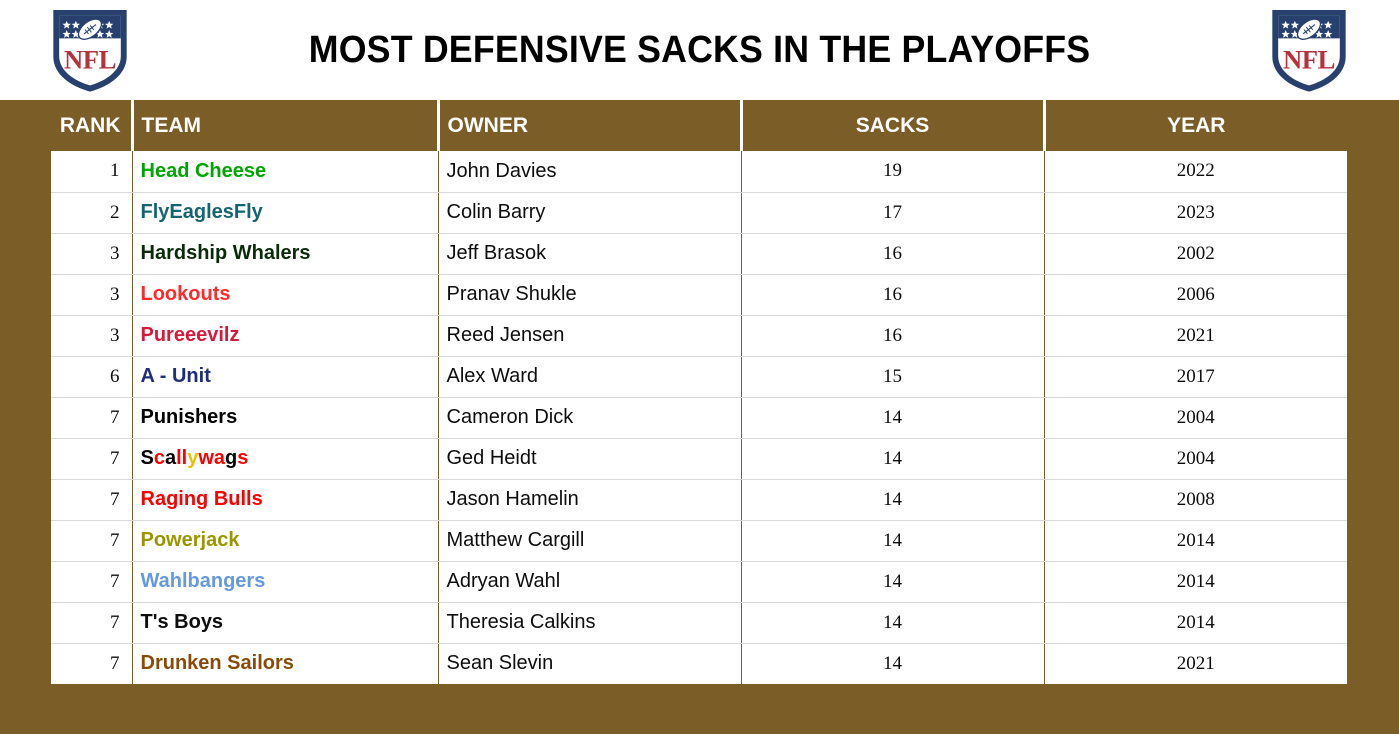  What do you see at coordinates (892, 213) in the screenshot?
I see `cell-sacks: 17` at bounding box center [892, 213].